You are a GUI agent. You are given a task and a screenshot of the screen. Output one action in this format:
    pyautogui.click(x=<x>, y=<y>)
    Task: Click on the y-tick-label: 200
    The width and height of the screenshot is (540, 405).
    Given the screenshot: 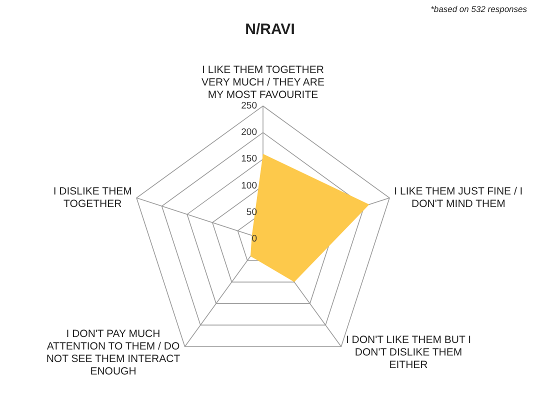 What is the action you would take?
    pyautogui.click(x=249, y=132)
    